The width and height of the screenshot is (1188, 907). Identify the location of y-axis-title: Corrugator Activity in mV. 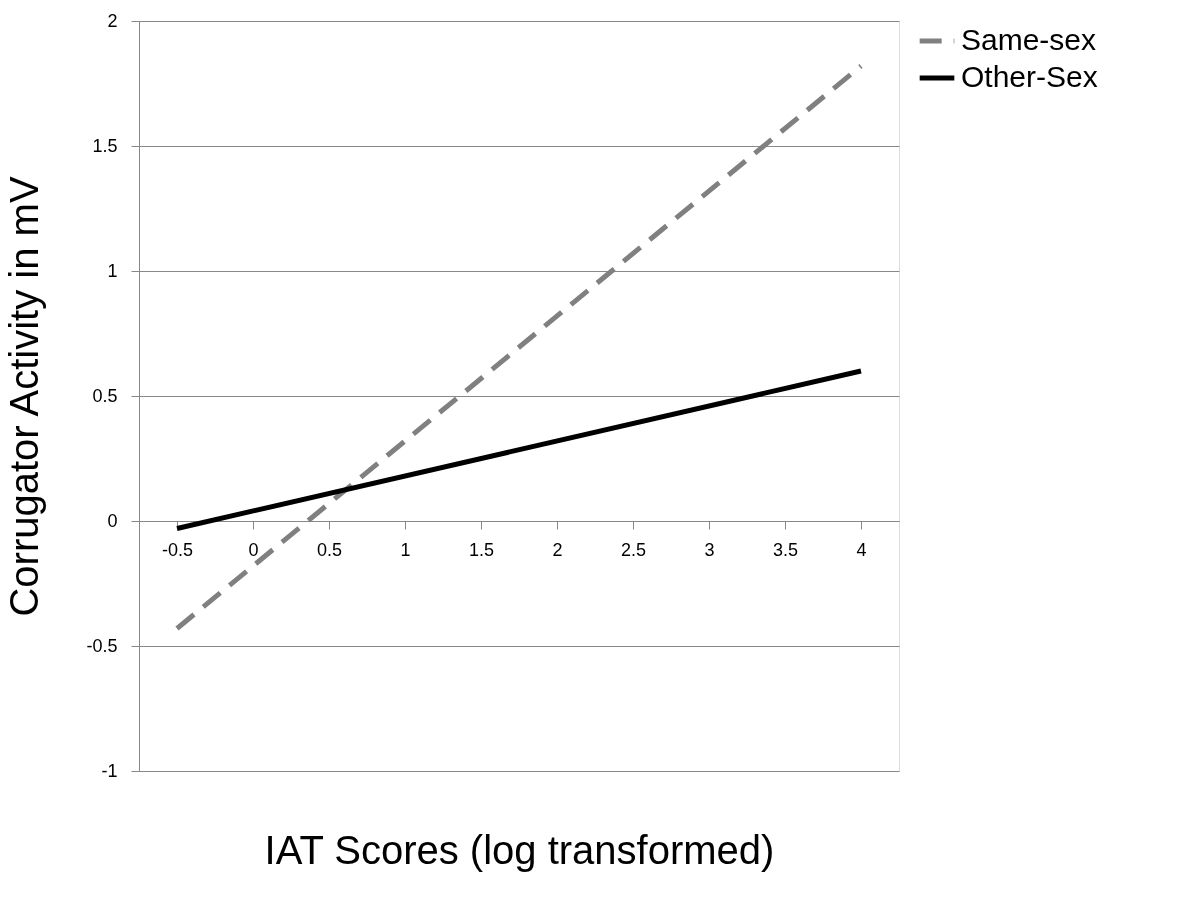
(24, 396).